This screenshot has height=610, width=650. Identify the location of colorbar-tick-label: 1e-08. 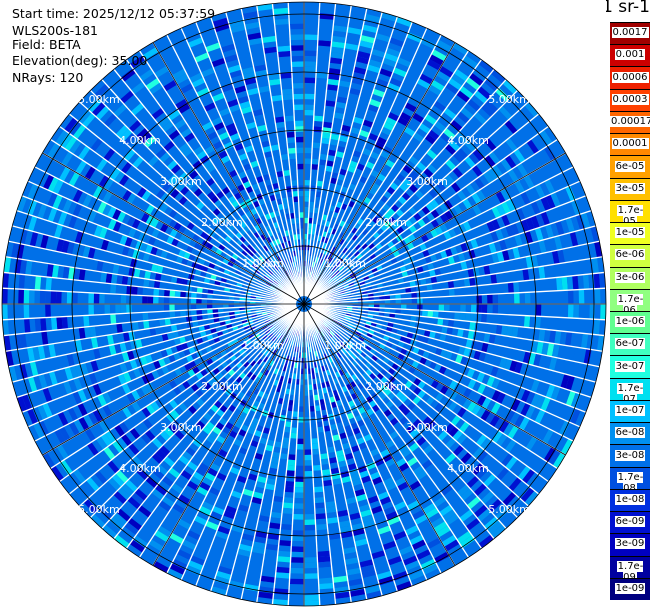
(630, 499).